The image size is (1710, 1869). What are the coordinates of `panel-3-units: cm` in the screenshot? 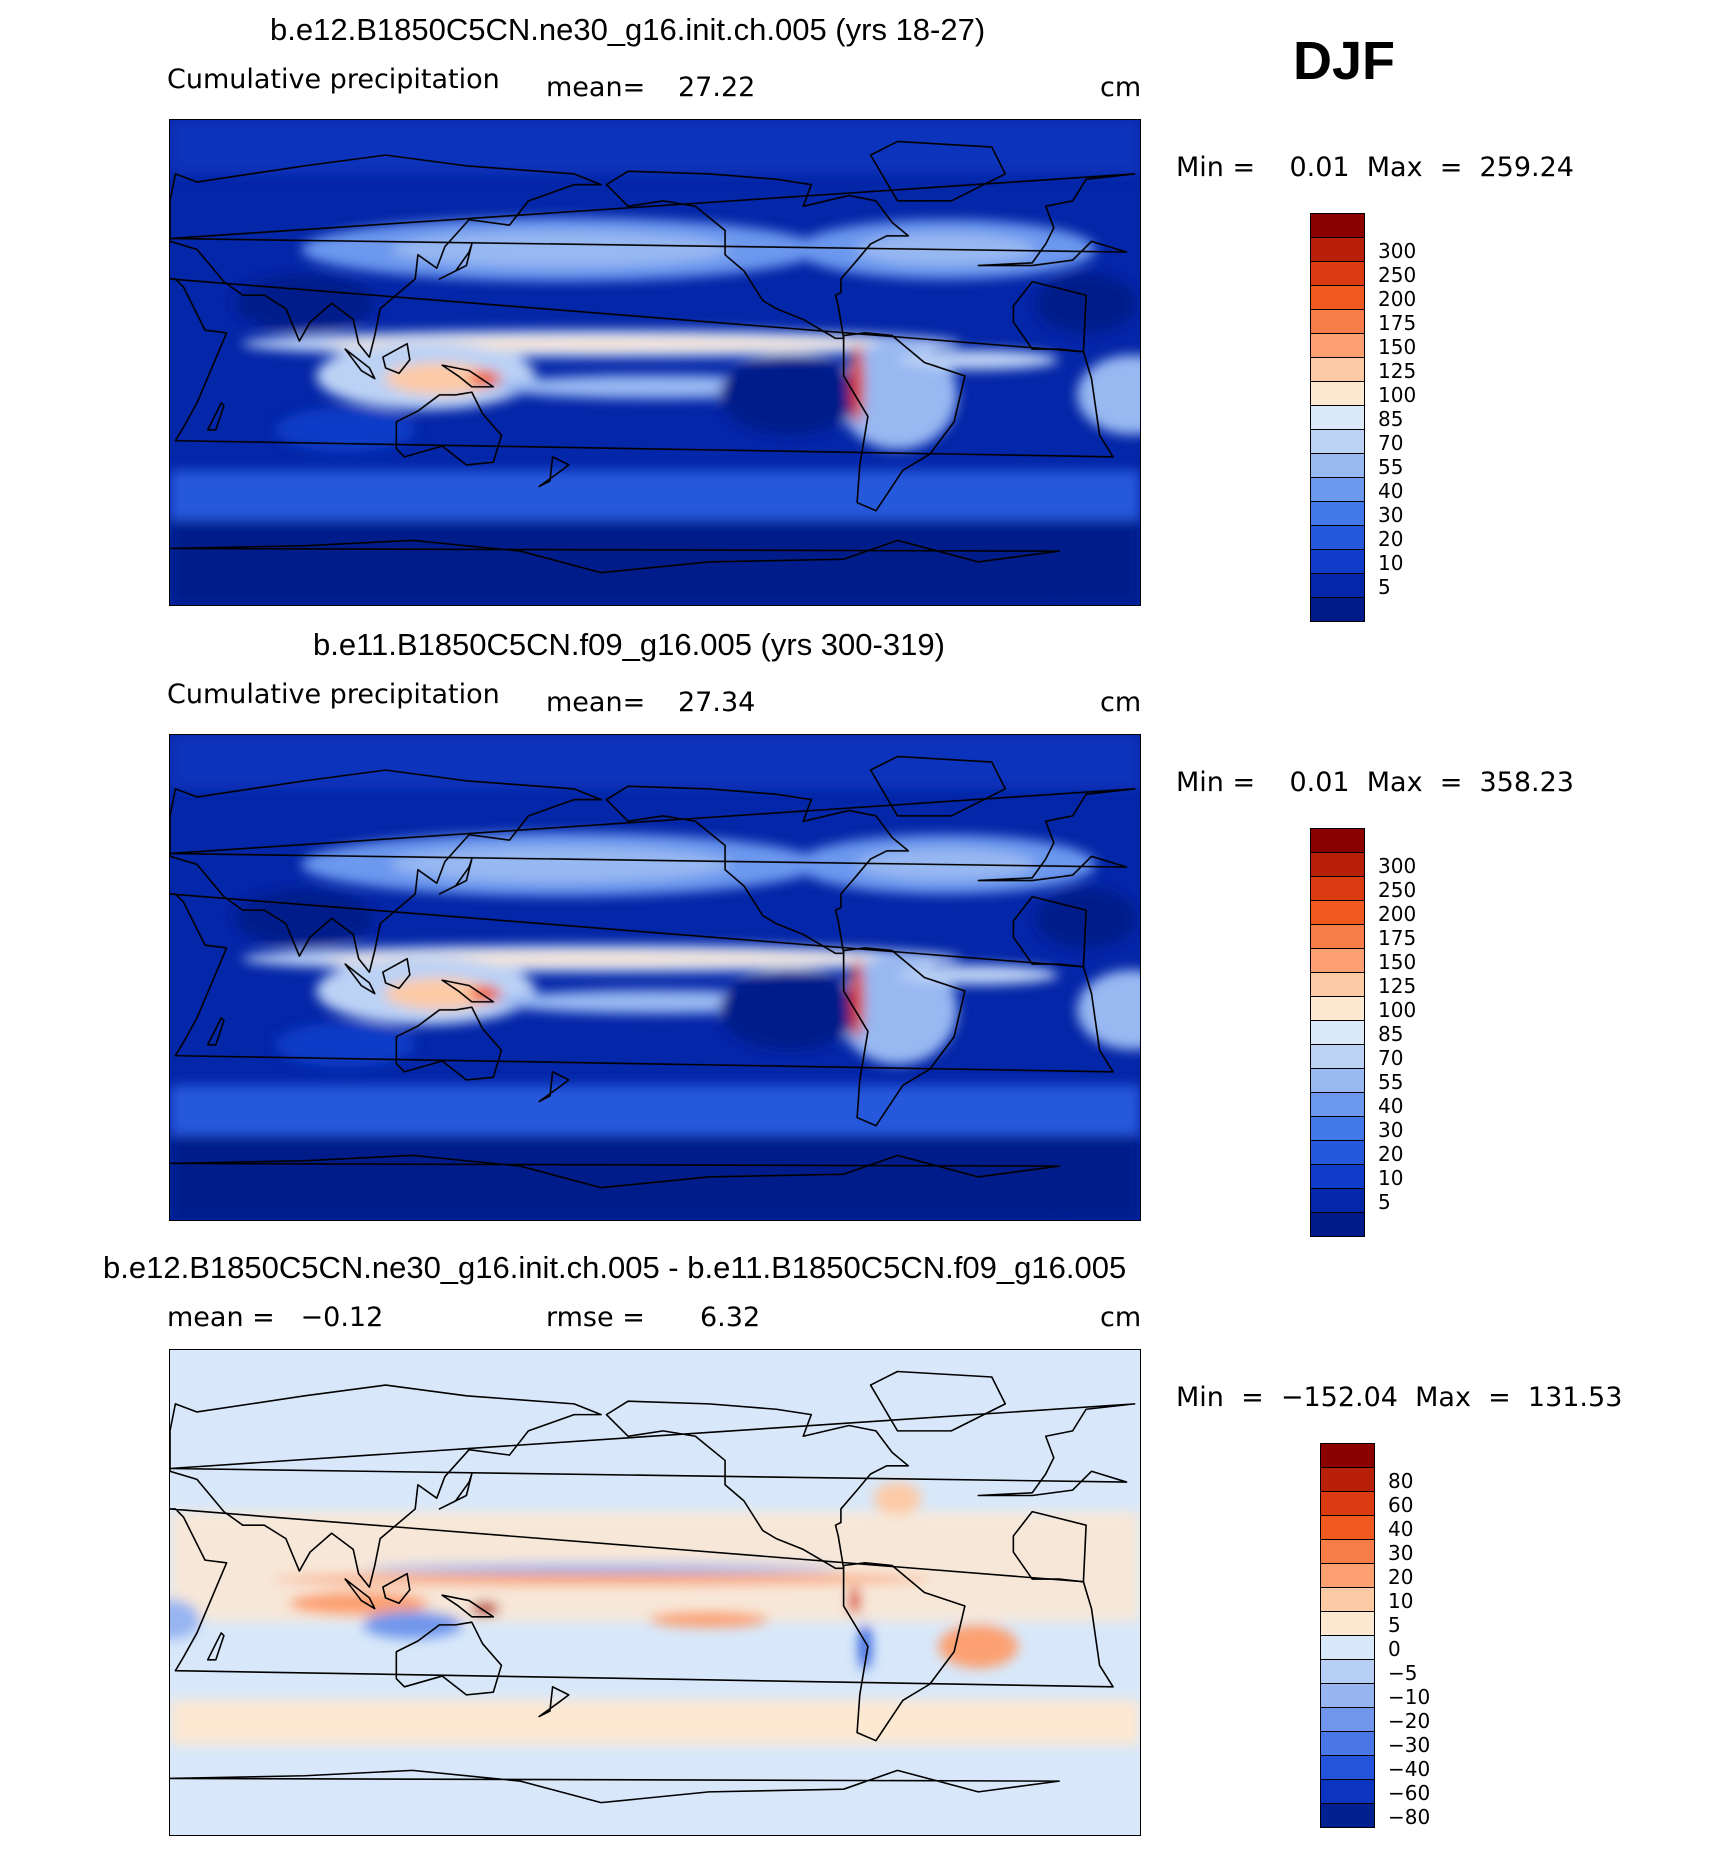 It's located at (1121, 1317).